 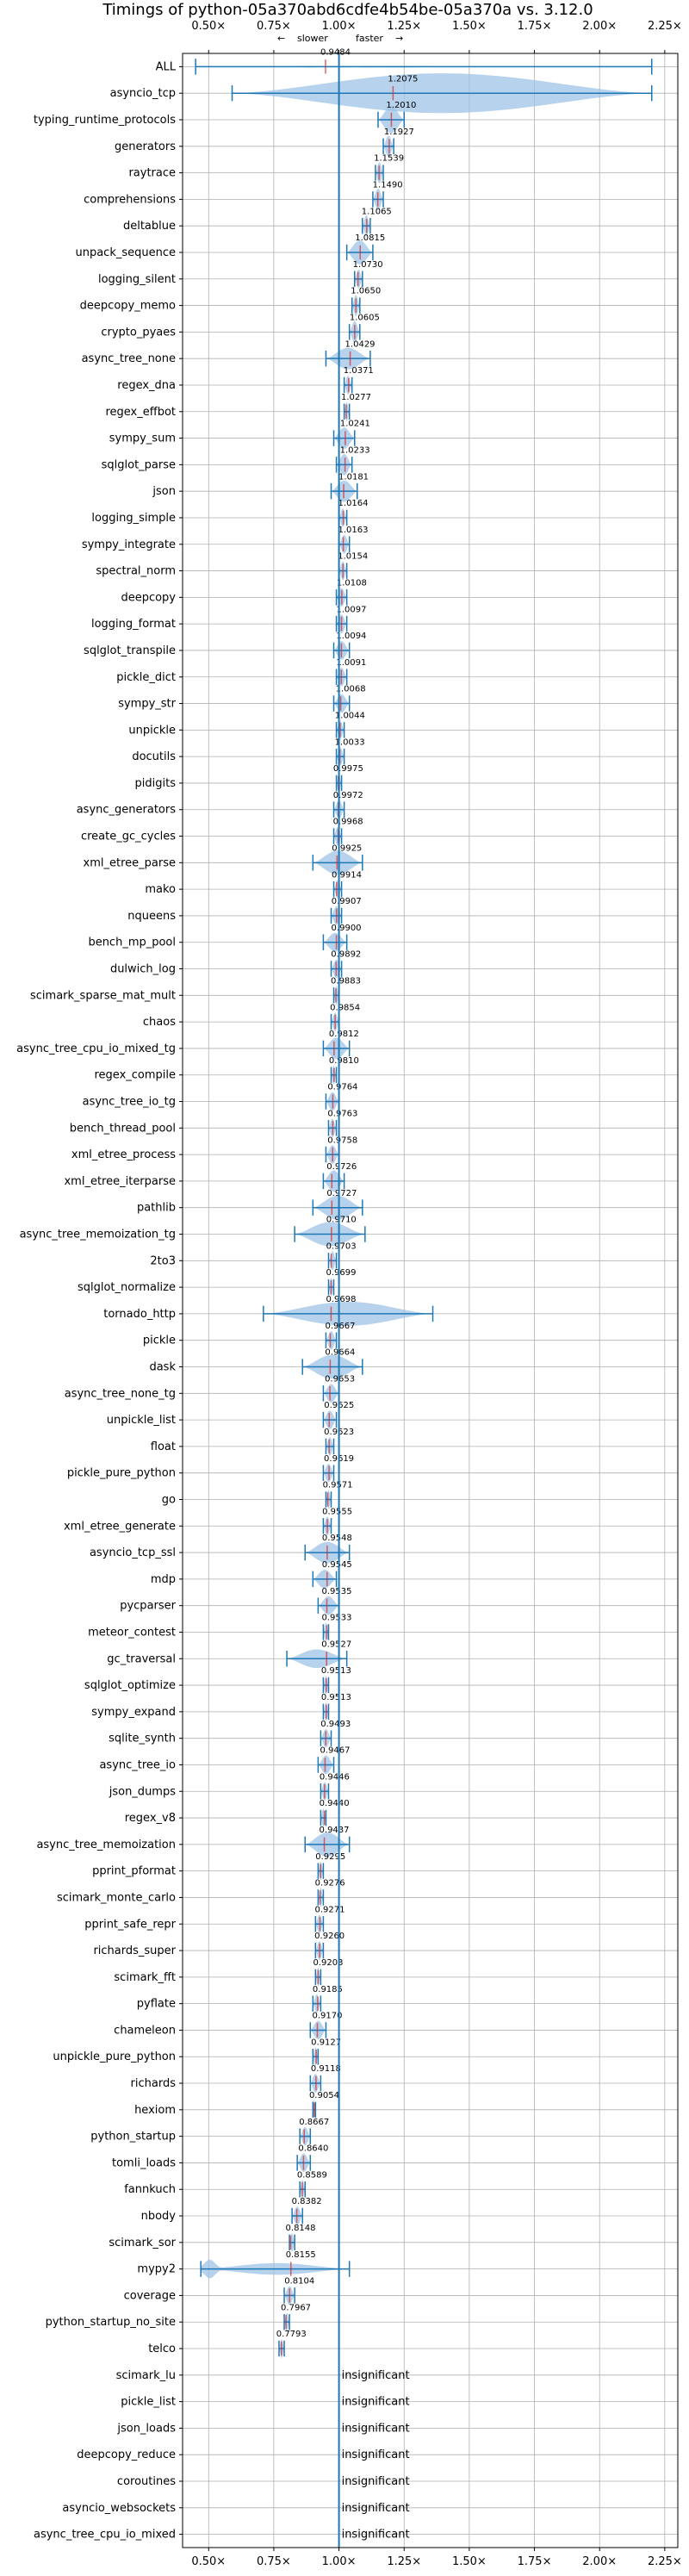 I want to click on value-label: 1.1927, so click(x=399, y=132).